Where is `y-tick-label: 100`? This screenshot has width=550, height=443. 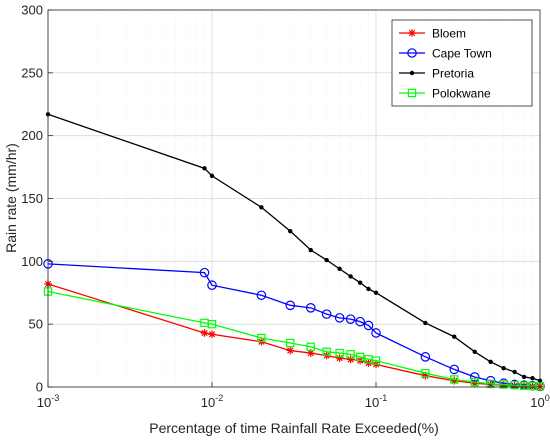 y-tick-label: 100 is located at coordinates (32, 261).